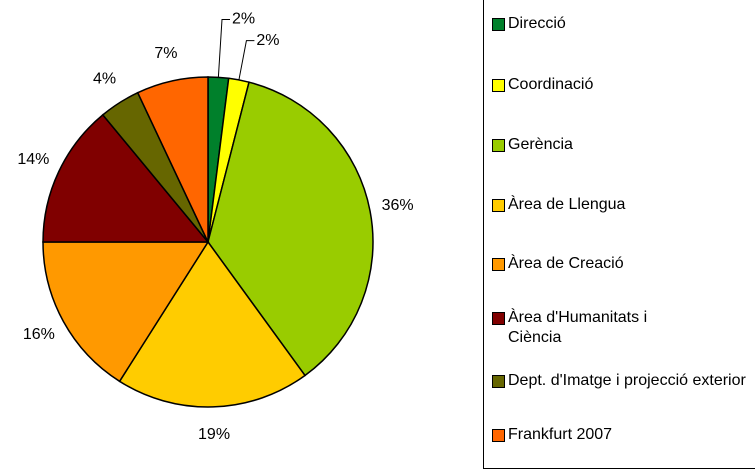 The height and width of the screenshot is (470, 755). Describe the element at coordinates (578, 327) in the screenshot. I see `legend-label: Àrea d'Humanitats i Ciència` at that location.